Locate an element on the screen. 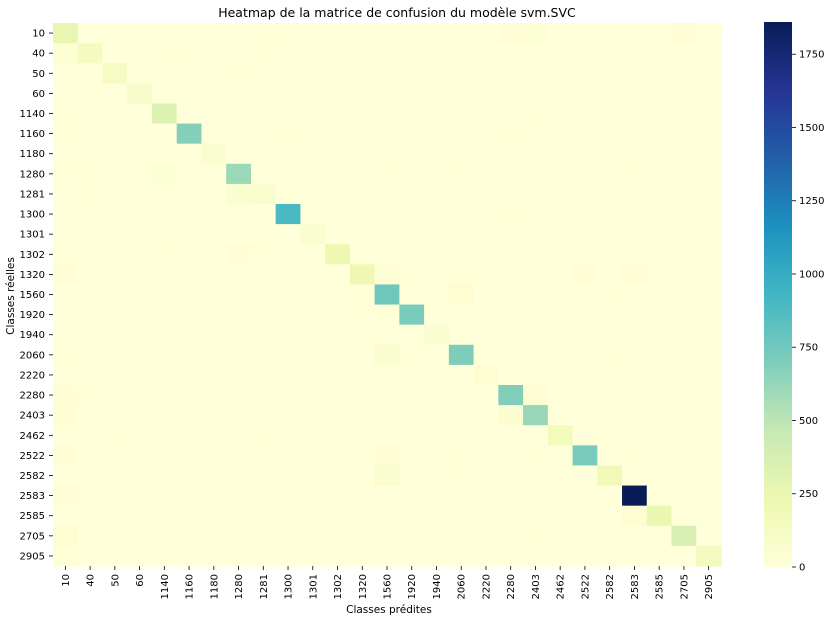  colorbar-tick-label: 500 is located at coordinates (808, 421).